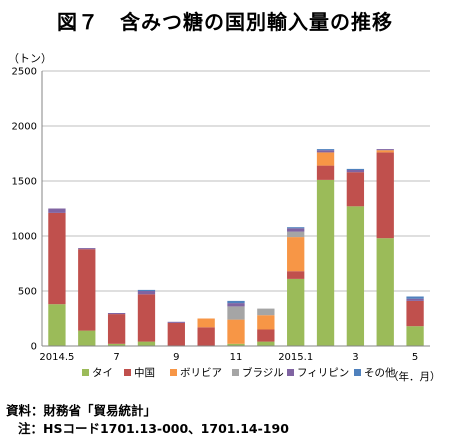  What do you see at coordinates (24, 210) in the screenshot?
I see `y-axis-ticks: 0 500 1000 1500 2000 2500` at bounding box center [24, 210].